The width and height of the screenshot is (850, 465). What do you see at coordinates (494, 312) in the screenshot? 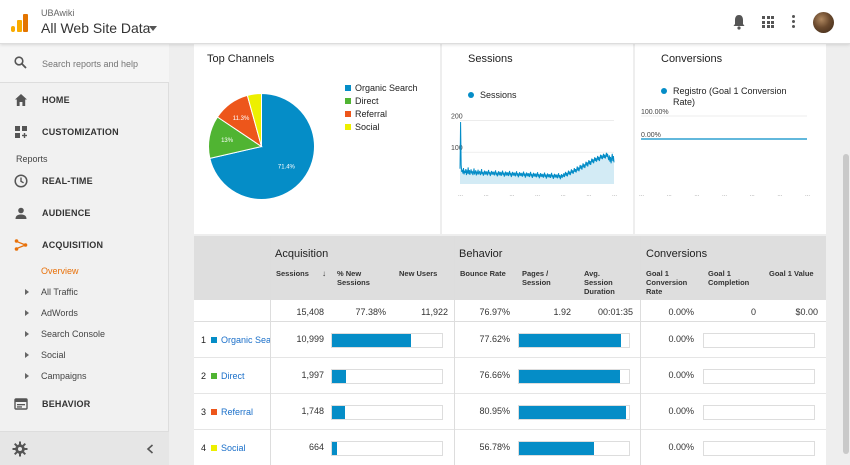
I see `total-bounce-rate: 76.97%` at bounding box center [494, 312].